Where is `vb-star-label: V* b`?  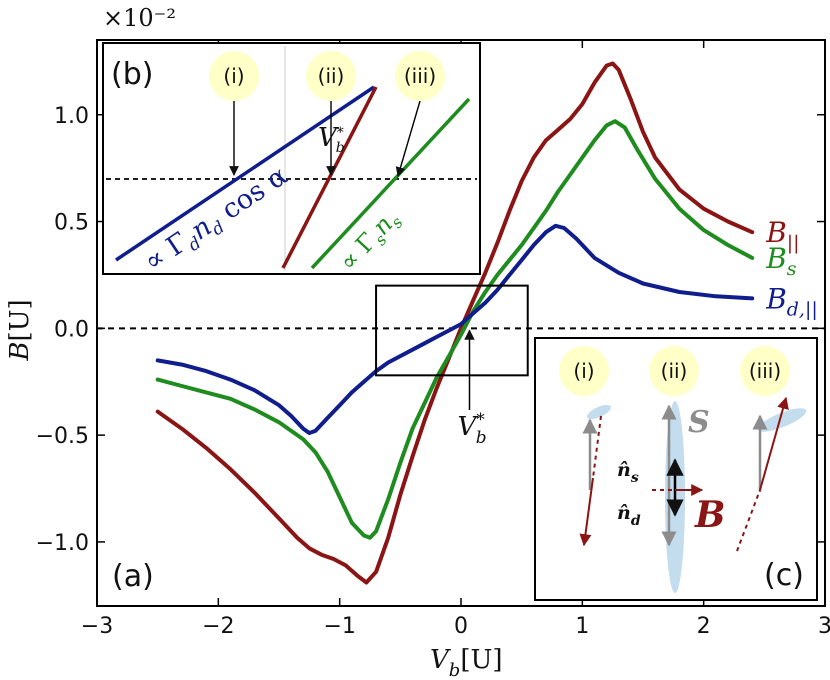
vb-star-label: V* b is located at coordinates (471, 429).